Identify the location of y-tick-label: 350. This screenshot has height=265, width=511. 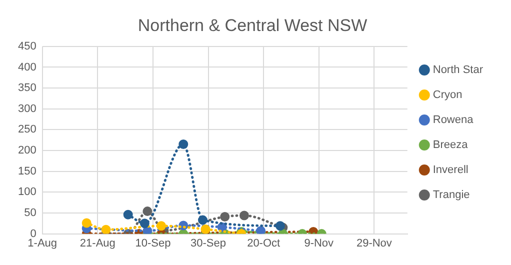
(27, 88).